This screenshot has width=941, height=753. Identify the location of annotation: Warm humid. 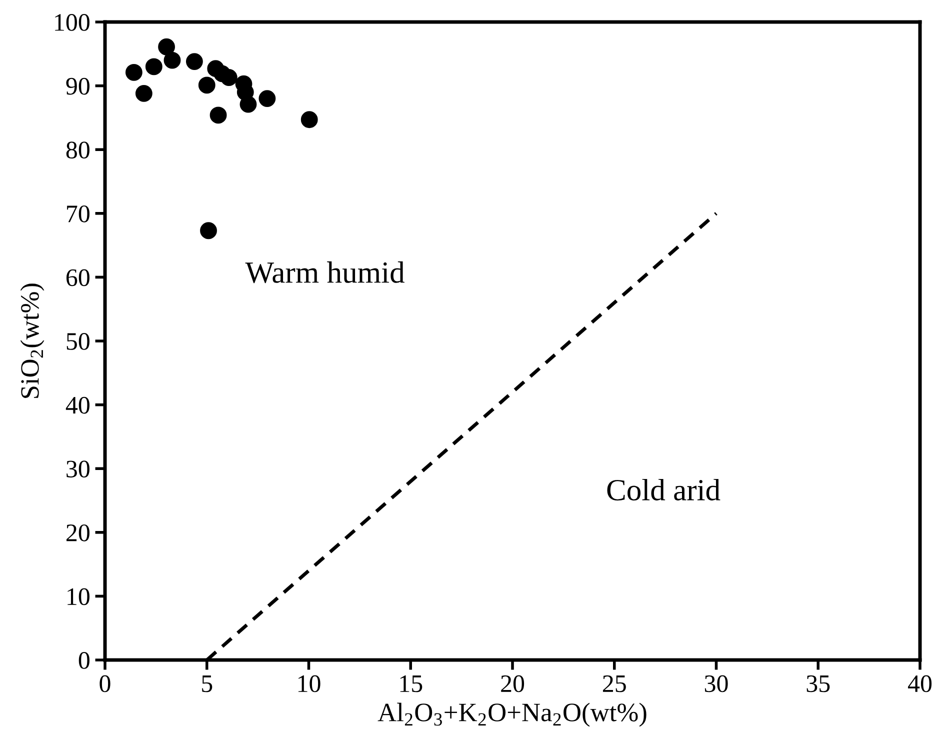
(324, 272).